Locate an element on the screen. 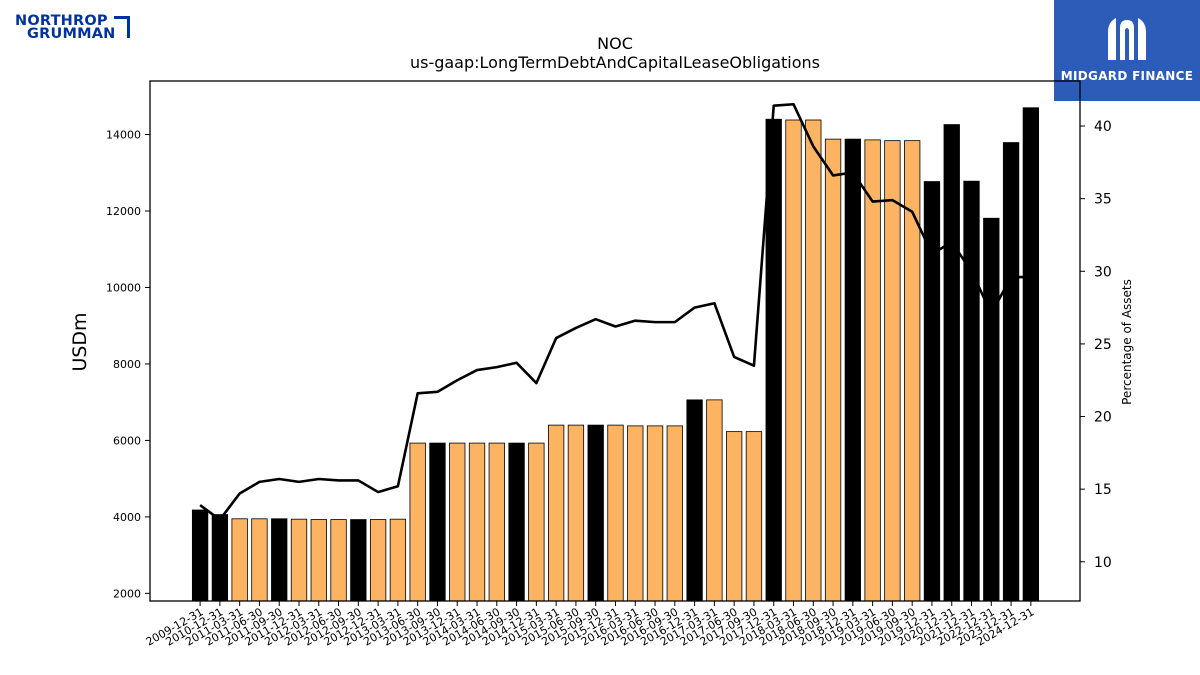  midgard-finance-name: MIDGARD FINANCE is located at coordinates (1127, 76).